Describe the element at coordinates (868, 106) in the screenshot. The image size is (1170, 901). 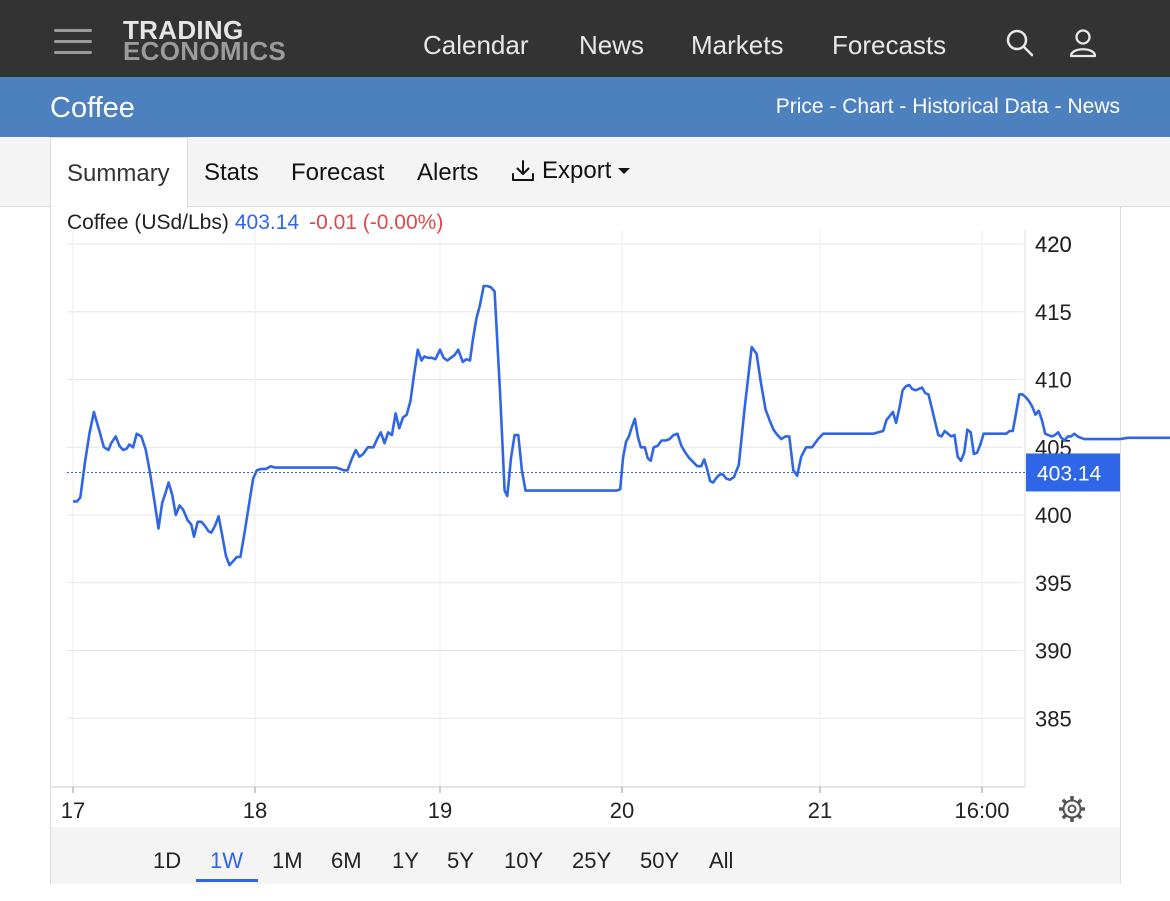
I see `link-chart: Chart` at that location.